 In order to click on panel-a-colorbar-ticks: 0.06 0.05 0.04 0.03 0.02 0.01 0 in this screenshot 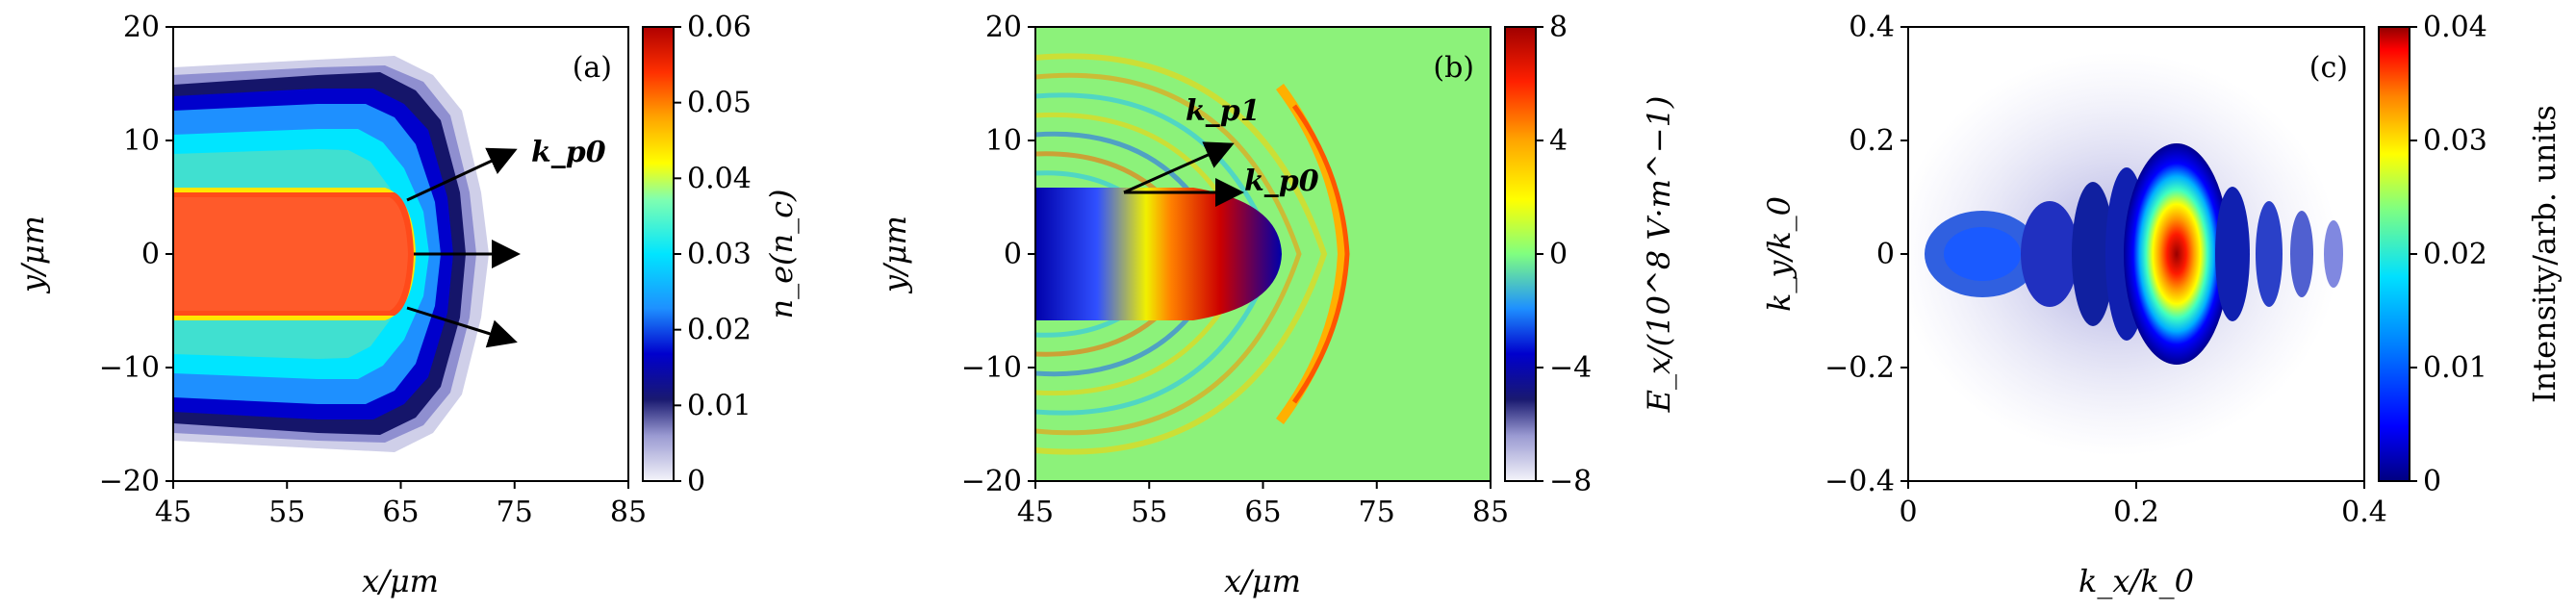, I will do `click(713, 254)`.